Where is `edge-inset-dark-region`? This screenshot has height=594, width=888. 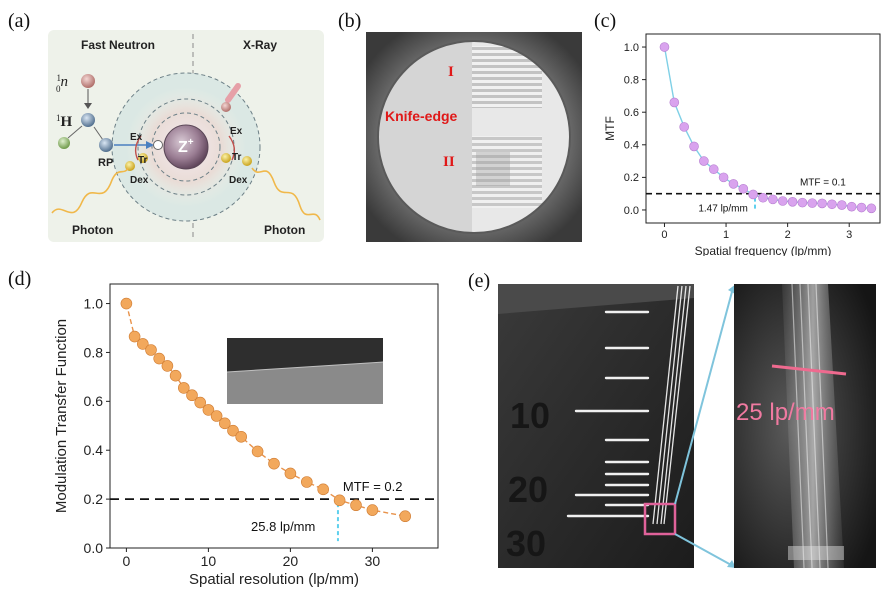
edge-inset-dark-region is located at coordinates (305, 355).